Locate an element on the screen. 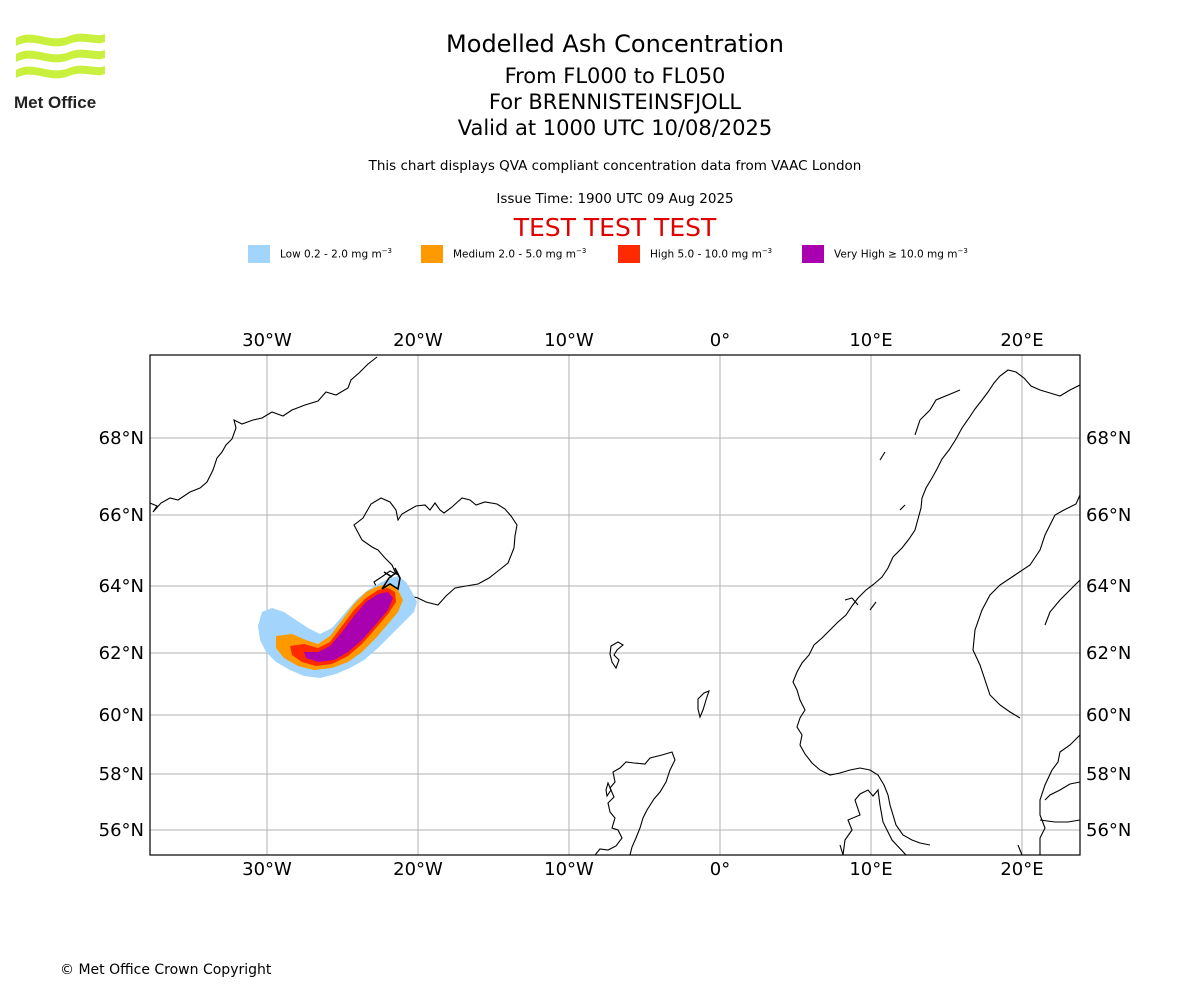  lat-tick-left-58n: 58°N is located at coordinates (121, 774).